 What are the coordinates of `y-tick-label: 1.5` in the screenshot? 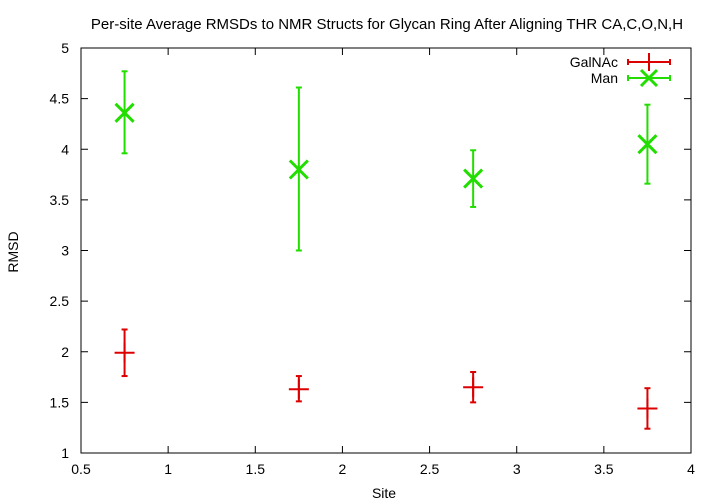 It's located at (60, 402).